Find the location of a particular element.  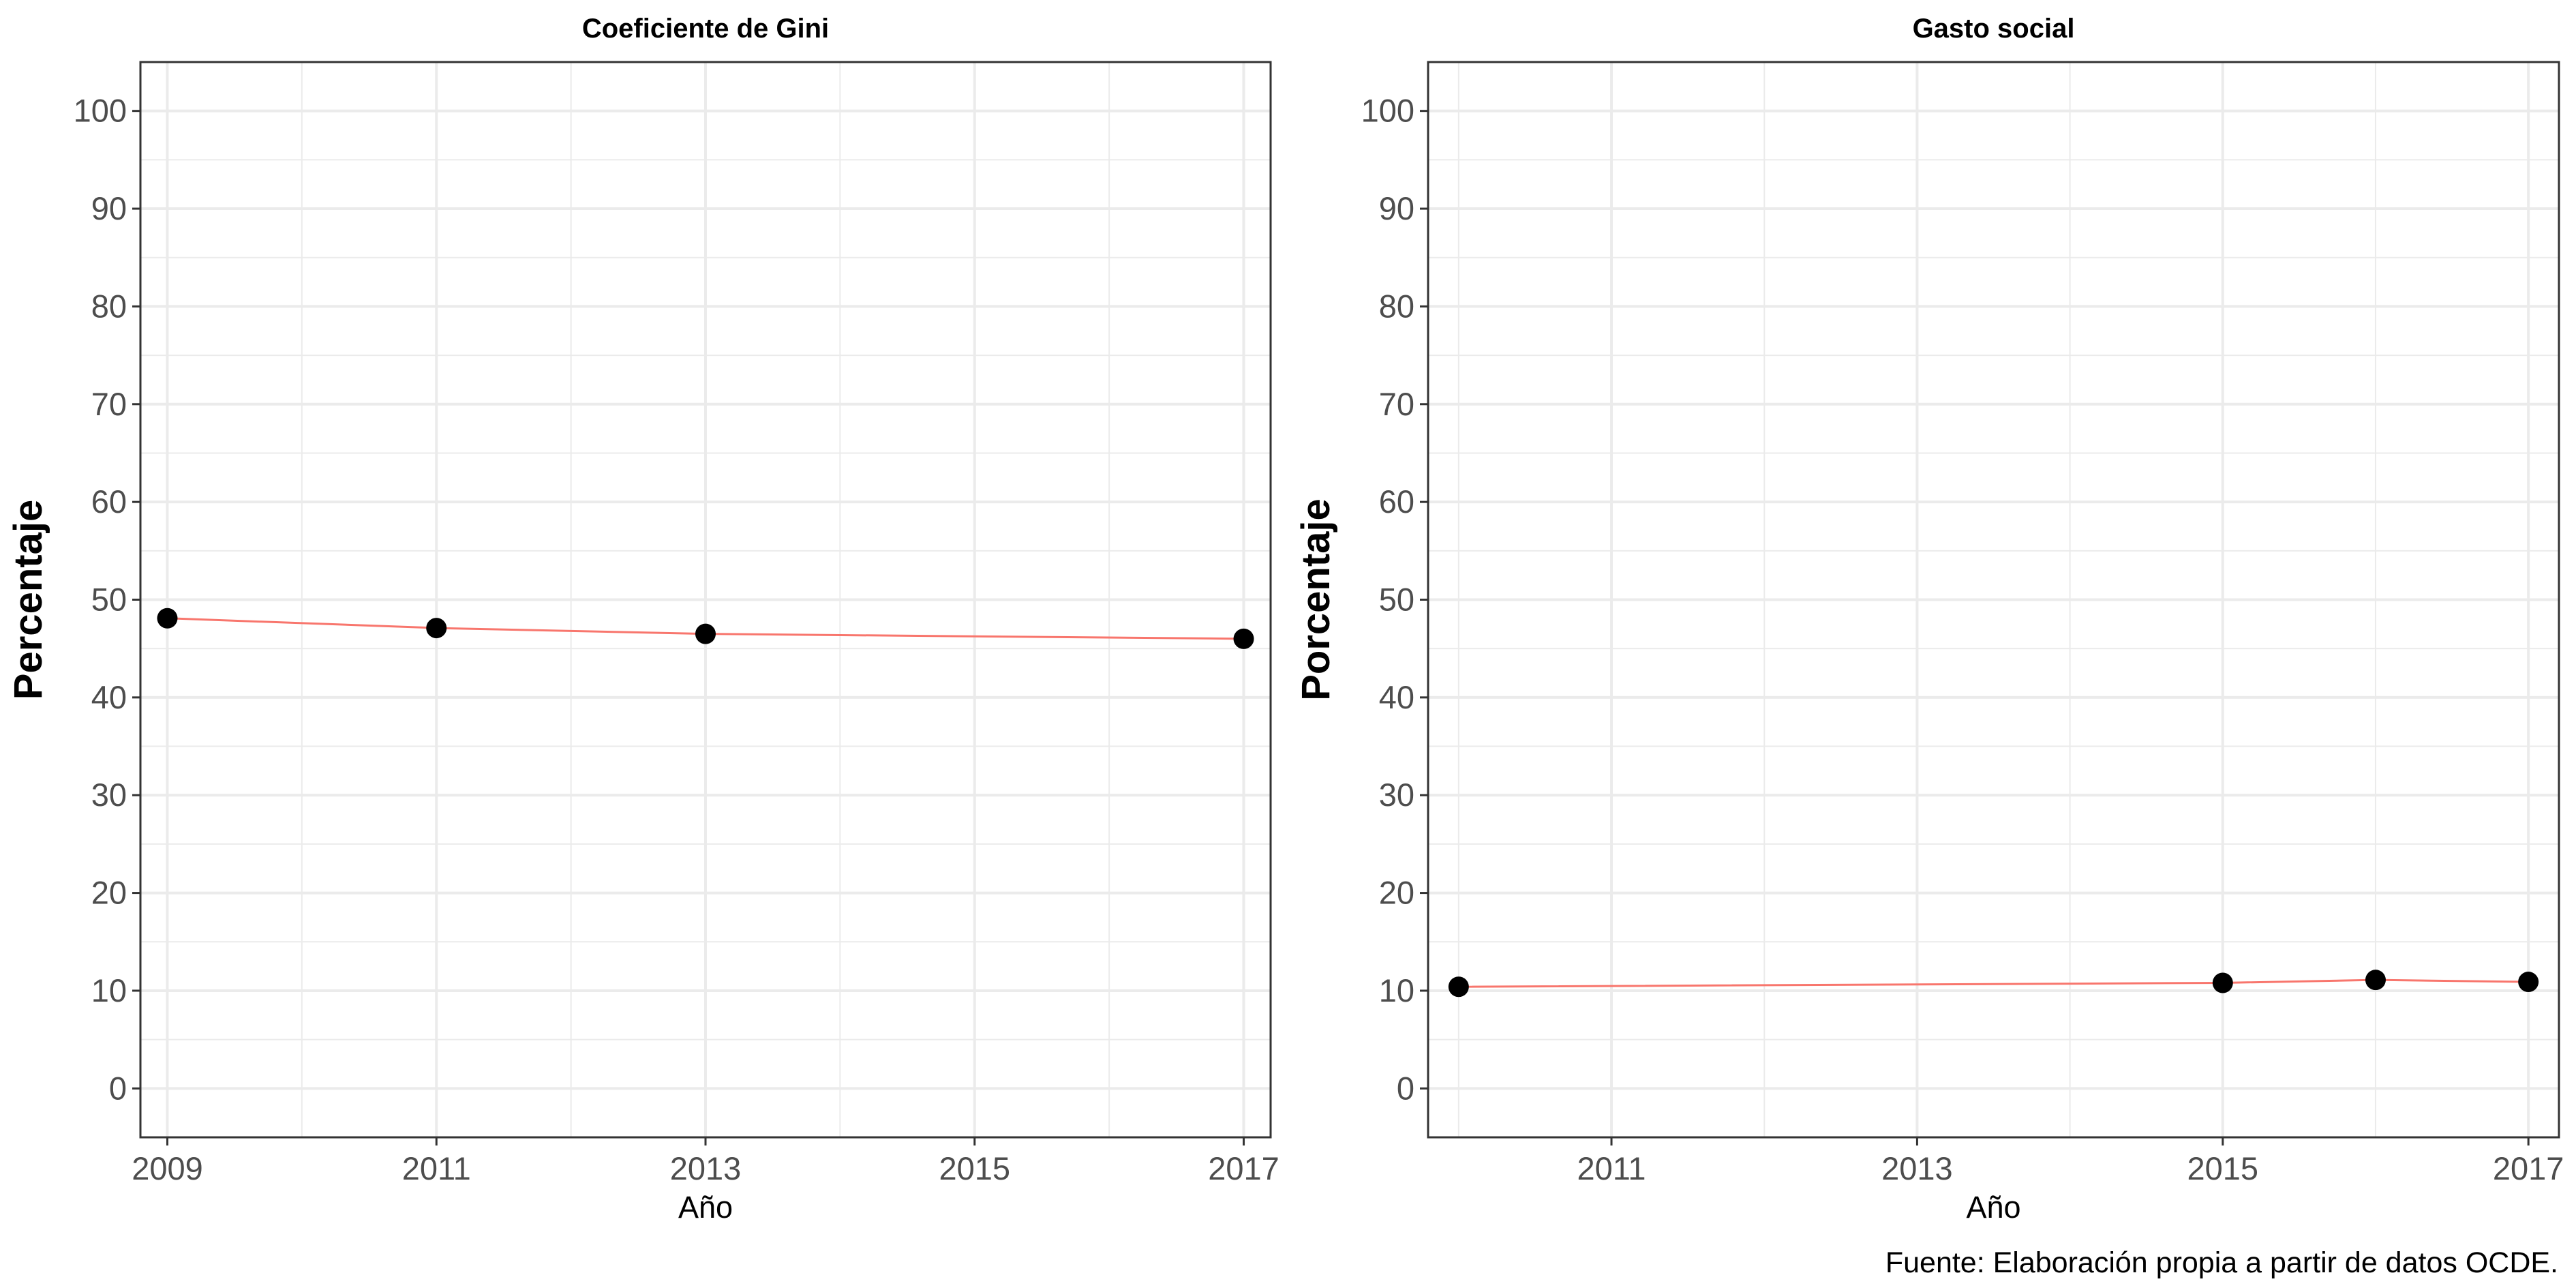

y-axis-label: Porcentaje is located at coordinates (1316, 599).